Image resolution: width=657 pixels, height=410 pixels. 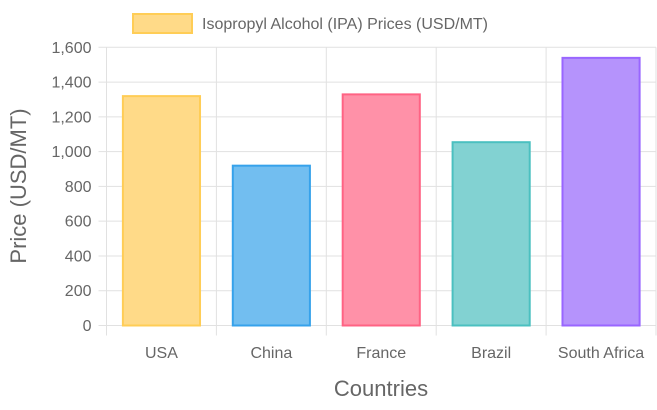 What do you see at coordinates (601, 353) in the screenshot?
I see `x-tick-label: South Africa` at bounding box center [601, 353].